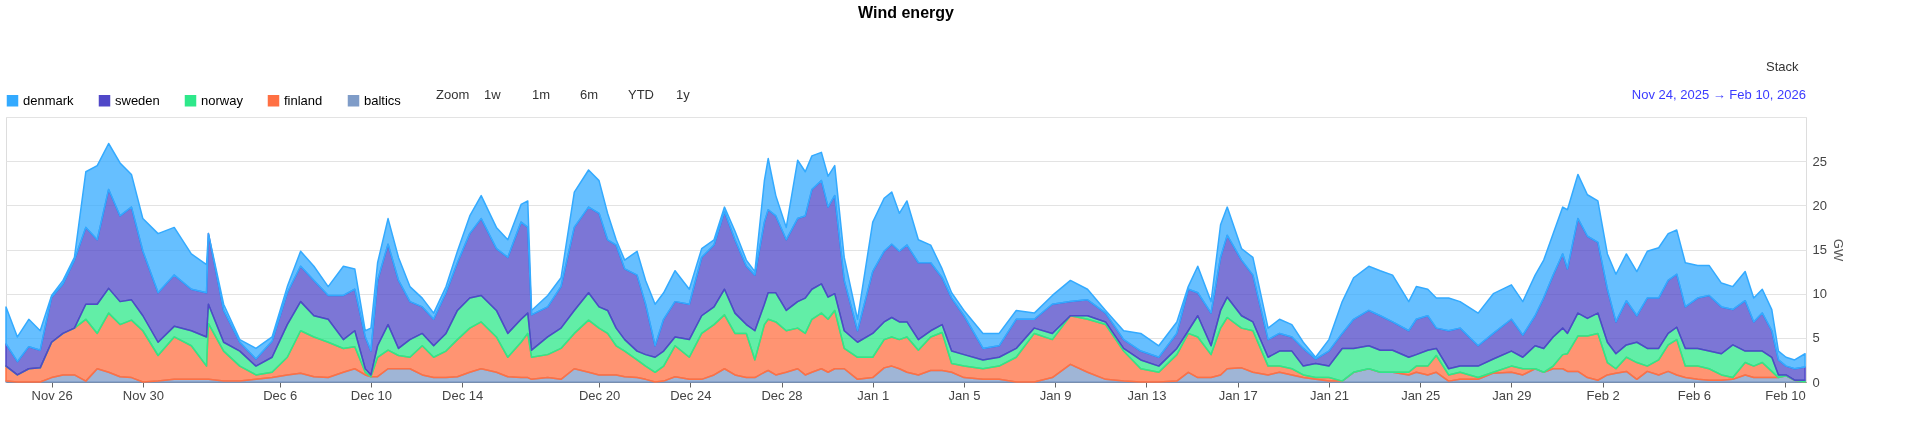  Describe the element at coordinates (1819, 161) in the screenshot. I see `y-tick-label: 25` at that location.